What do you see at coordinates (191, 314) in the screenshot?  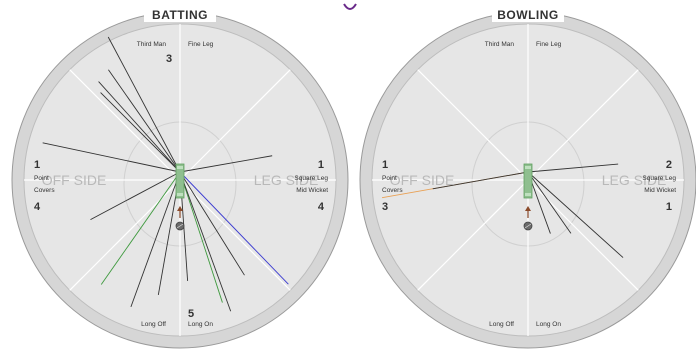 I see `region-runs-long-on: 5` at bounding box center [191, 314].